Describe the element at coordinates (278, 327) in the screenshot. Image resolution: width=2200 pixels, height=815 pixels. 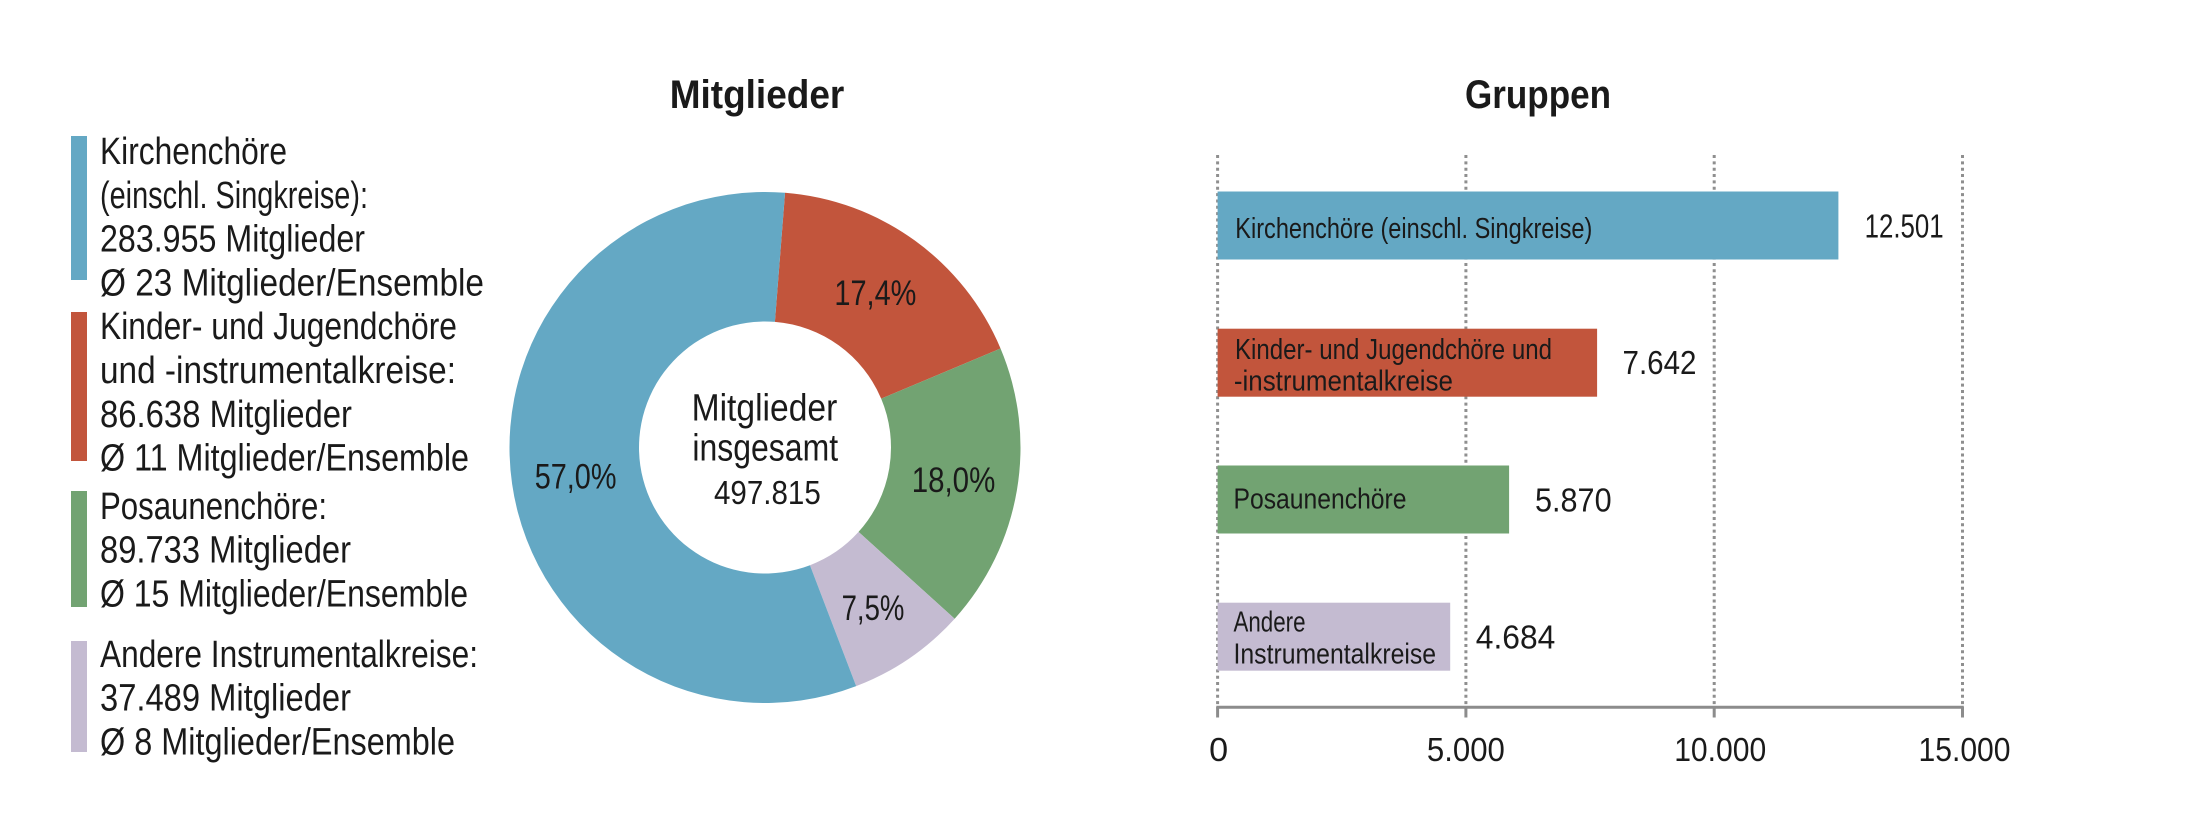
I see `svg-text: Kinder- und Jugendchöre` at that location.